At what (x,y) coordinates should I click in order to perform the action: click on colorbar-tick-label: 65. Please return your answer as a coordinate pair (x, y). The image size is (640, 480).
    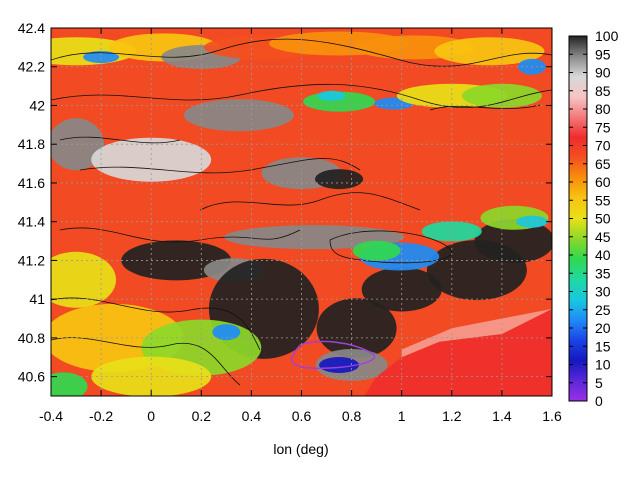
    Looking at the image, I should click on (603, 164).